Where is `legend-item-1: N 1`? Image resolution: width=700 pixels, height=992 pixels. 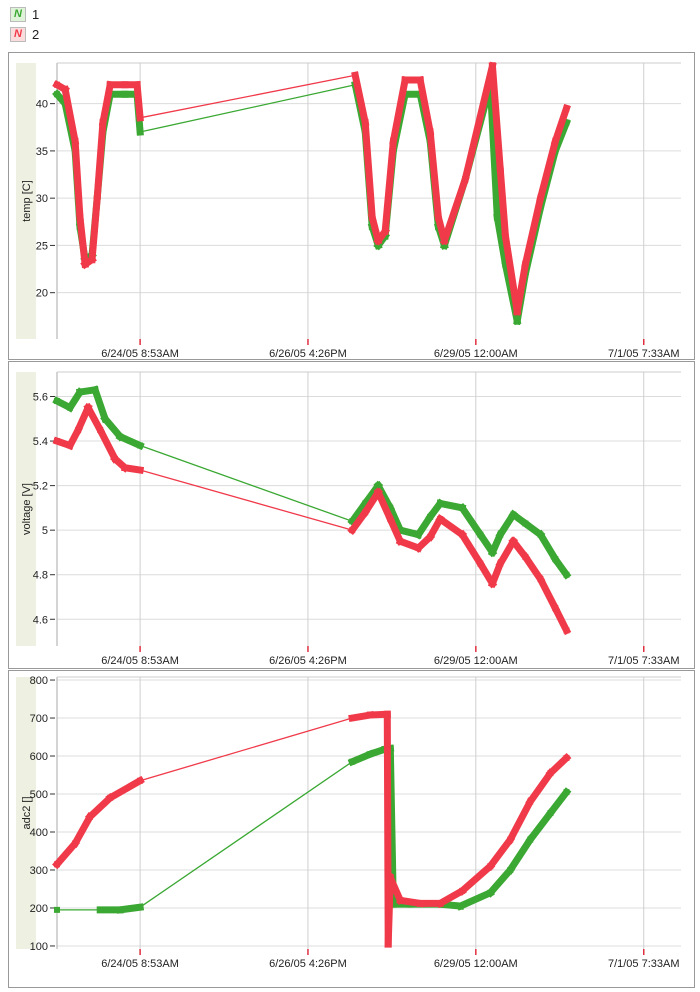 legend-item-1: N 1 is located at coordinates (24, 14).